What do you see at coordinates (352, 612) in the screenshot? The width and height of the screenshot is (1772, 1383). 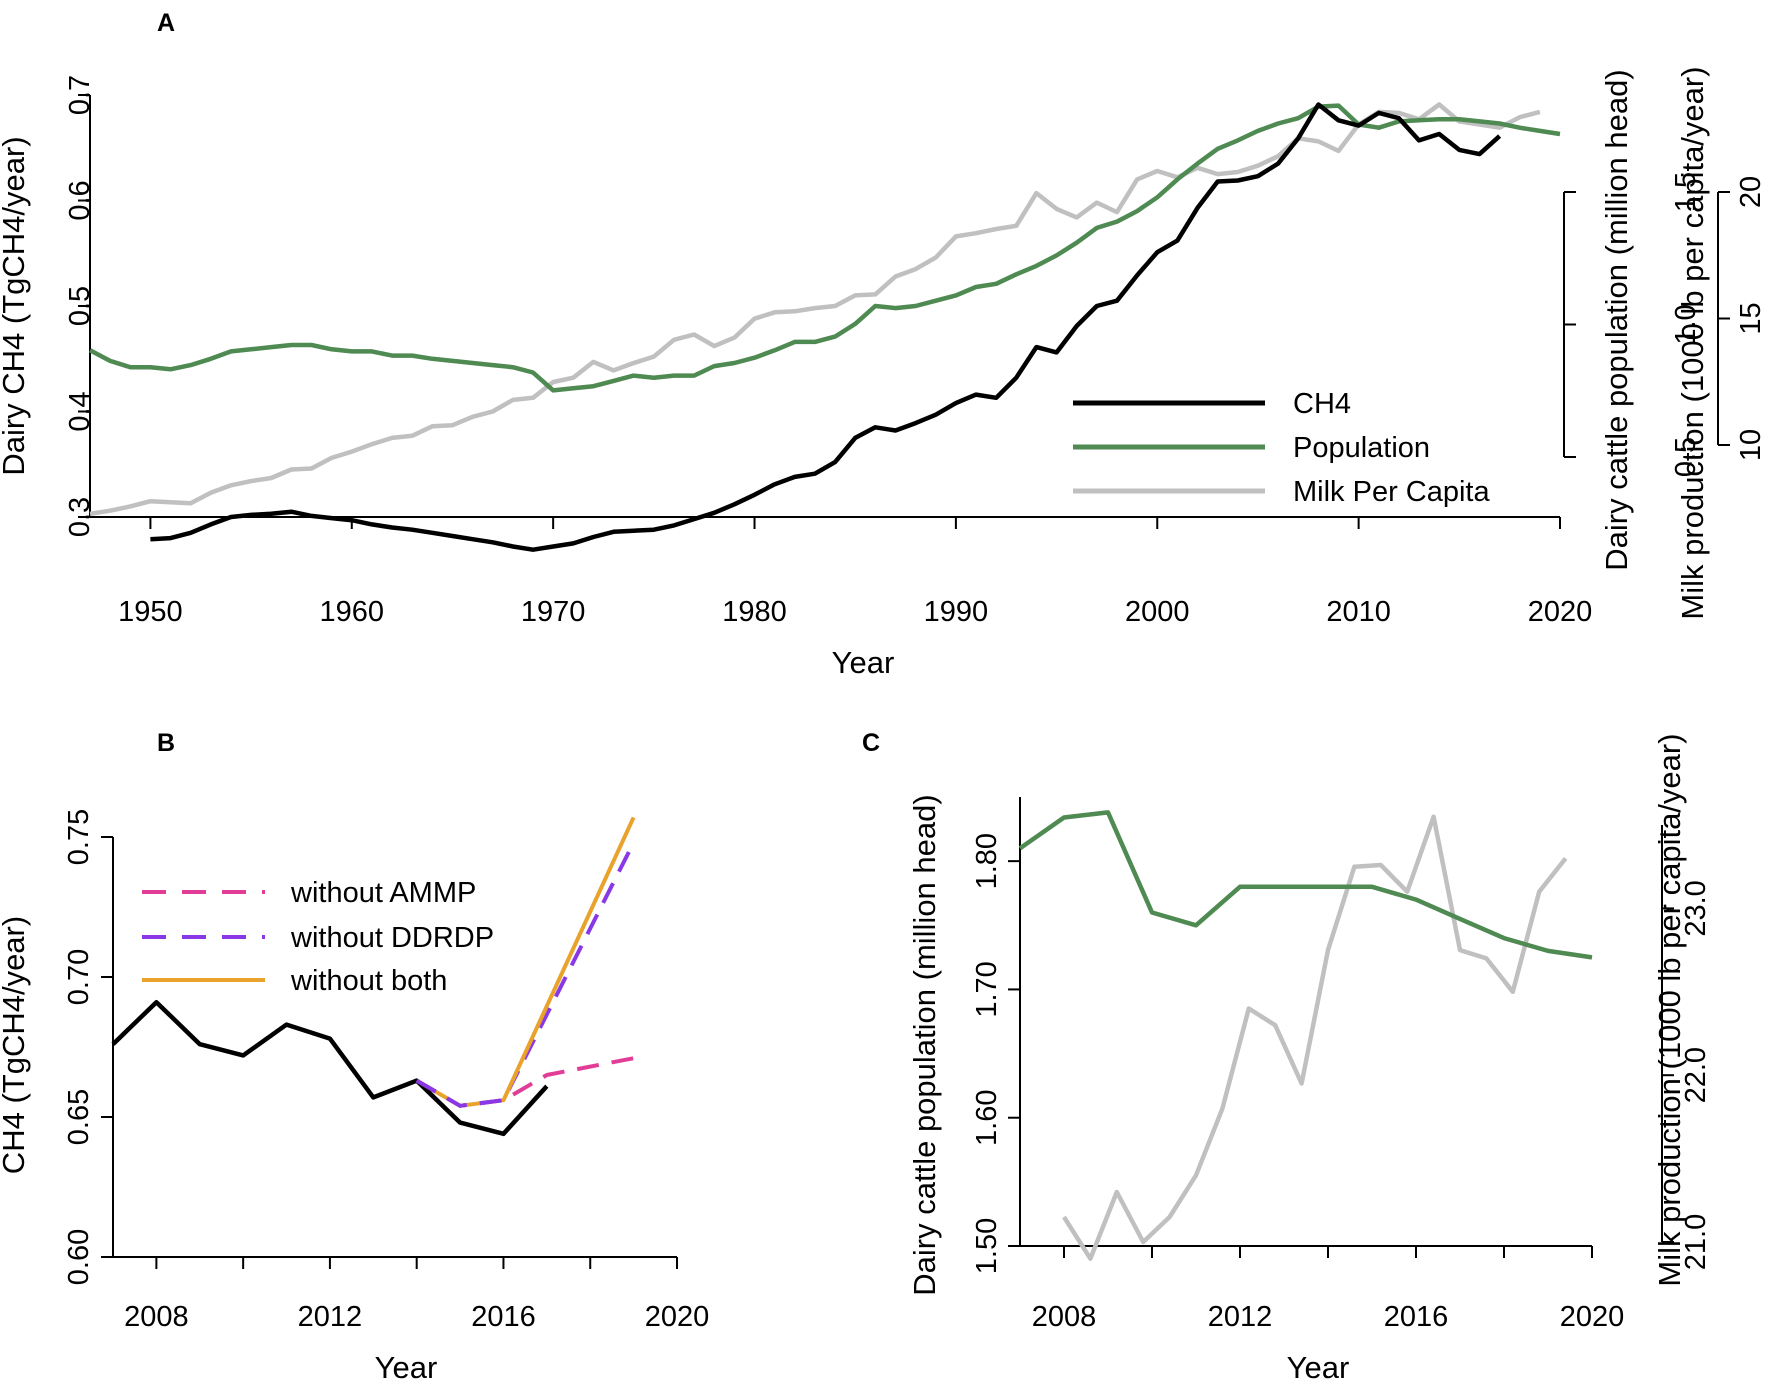 I see `x-tick-label: 1960` at bounding box center [352, 612].